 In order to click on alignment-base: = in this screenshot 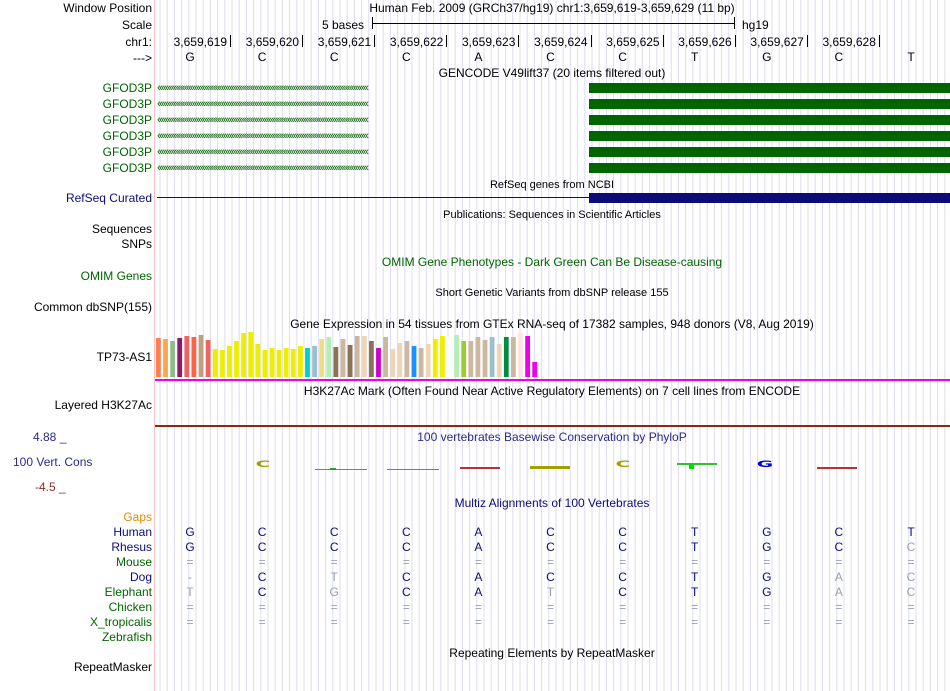, I will do `click(406, 622)`.